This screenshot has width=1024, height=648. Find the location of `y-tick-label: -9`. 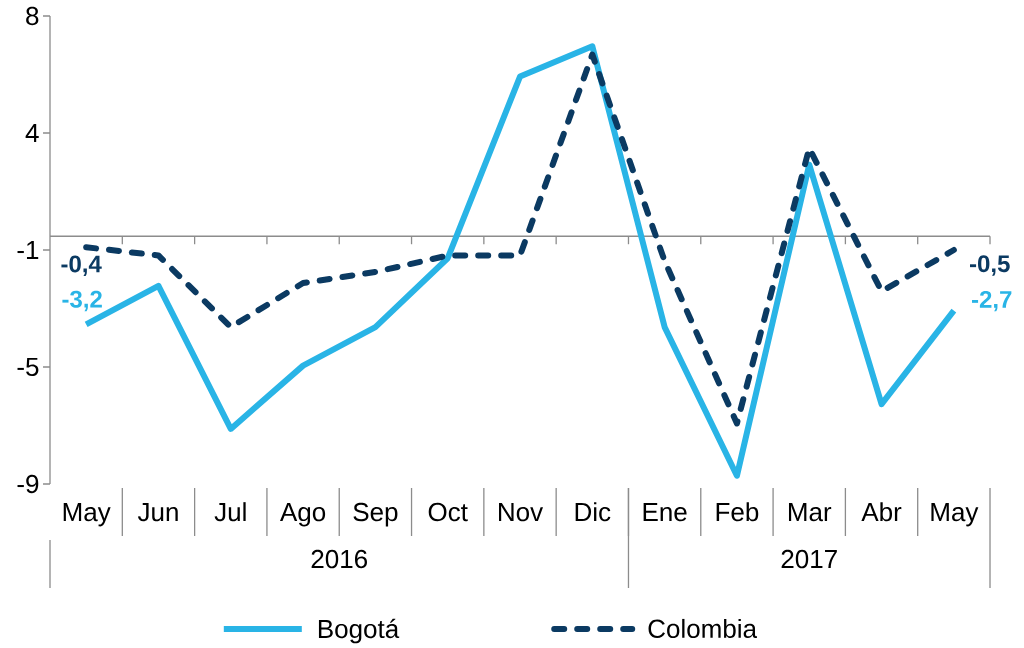

y-tick-label: -9 is located at coordinates (28, 484).